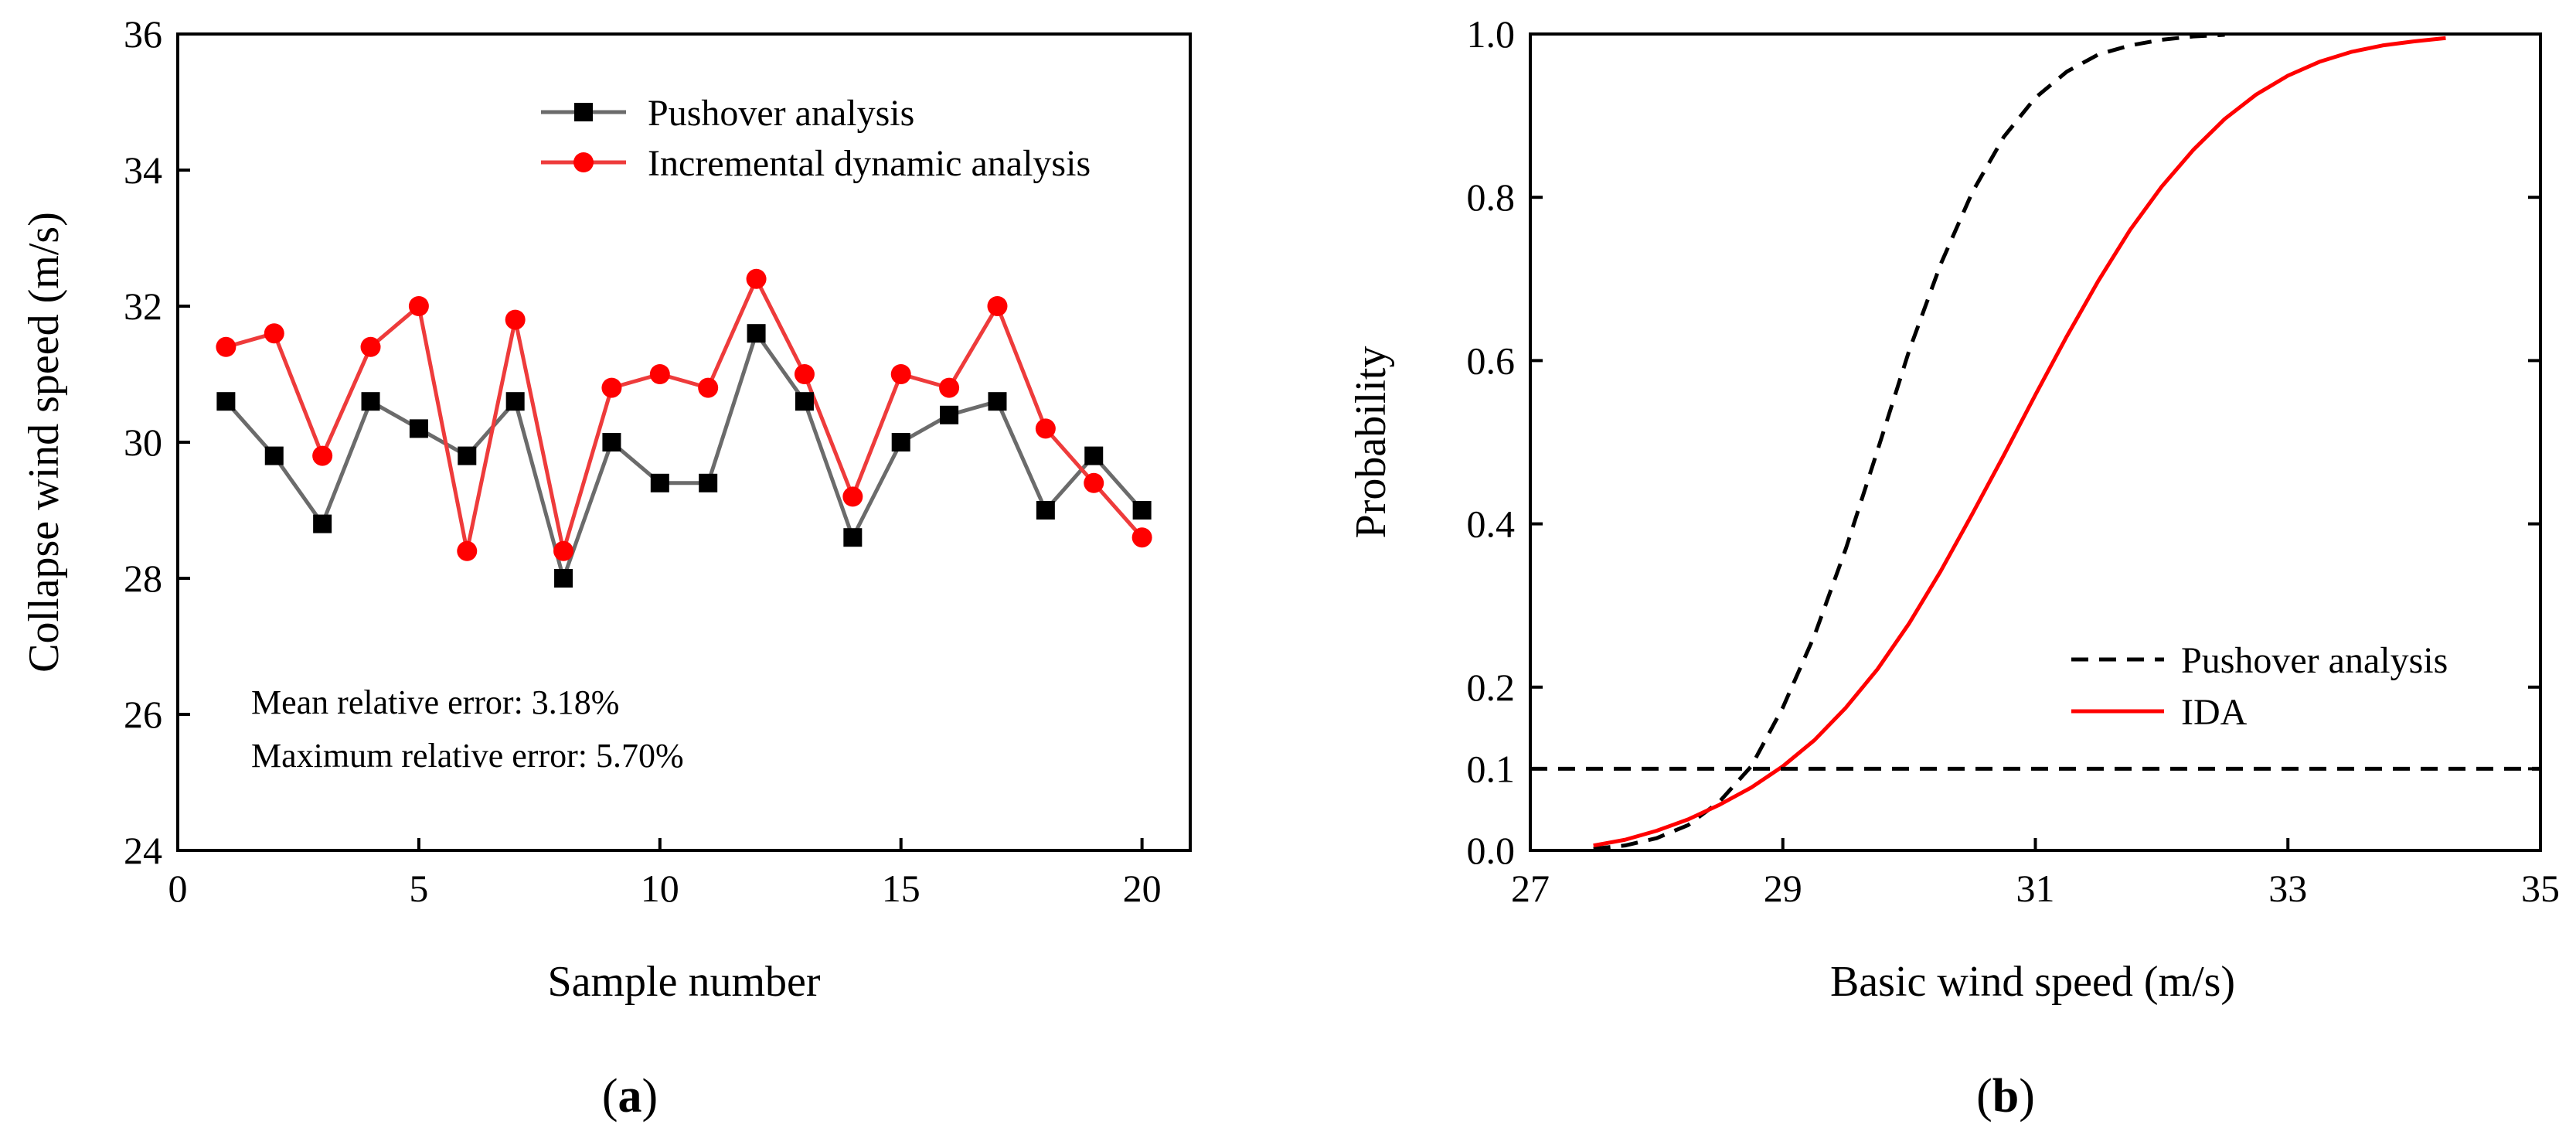 The image size is (2576, 1138). I want to click on chart-b-ytick-label: 0.4, so click(1491, 524).